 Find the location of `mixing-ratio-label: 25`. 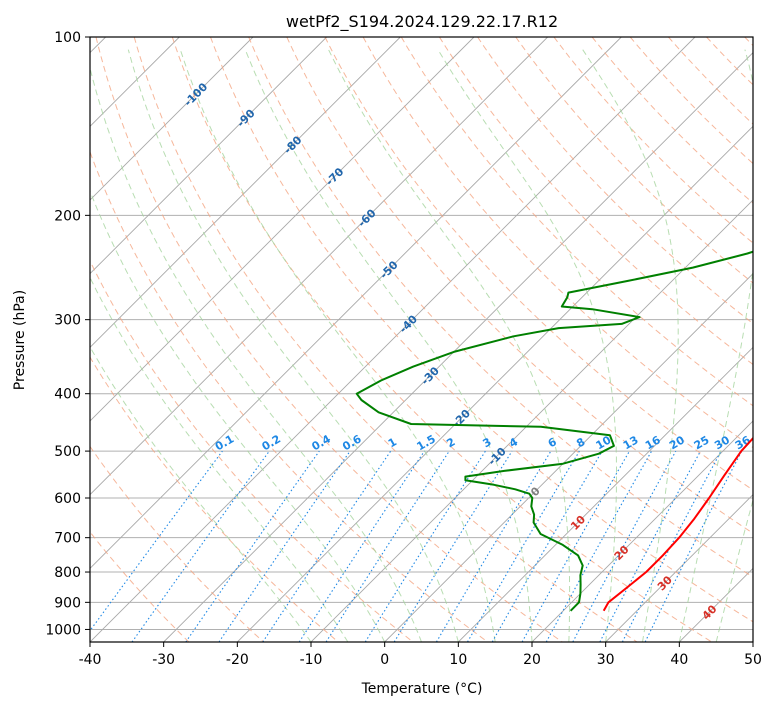

mixing-ratio-label: 25 is located at coordinates (702, 442).